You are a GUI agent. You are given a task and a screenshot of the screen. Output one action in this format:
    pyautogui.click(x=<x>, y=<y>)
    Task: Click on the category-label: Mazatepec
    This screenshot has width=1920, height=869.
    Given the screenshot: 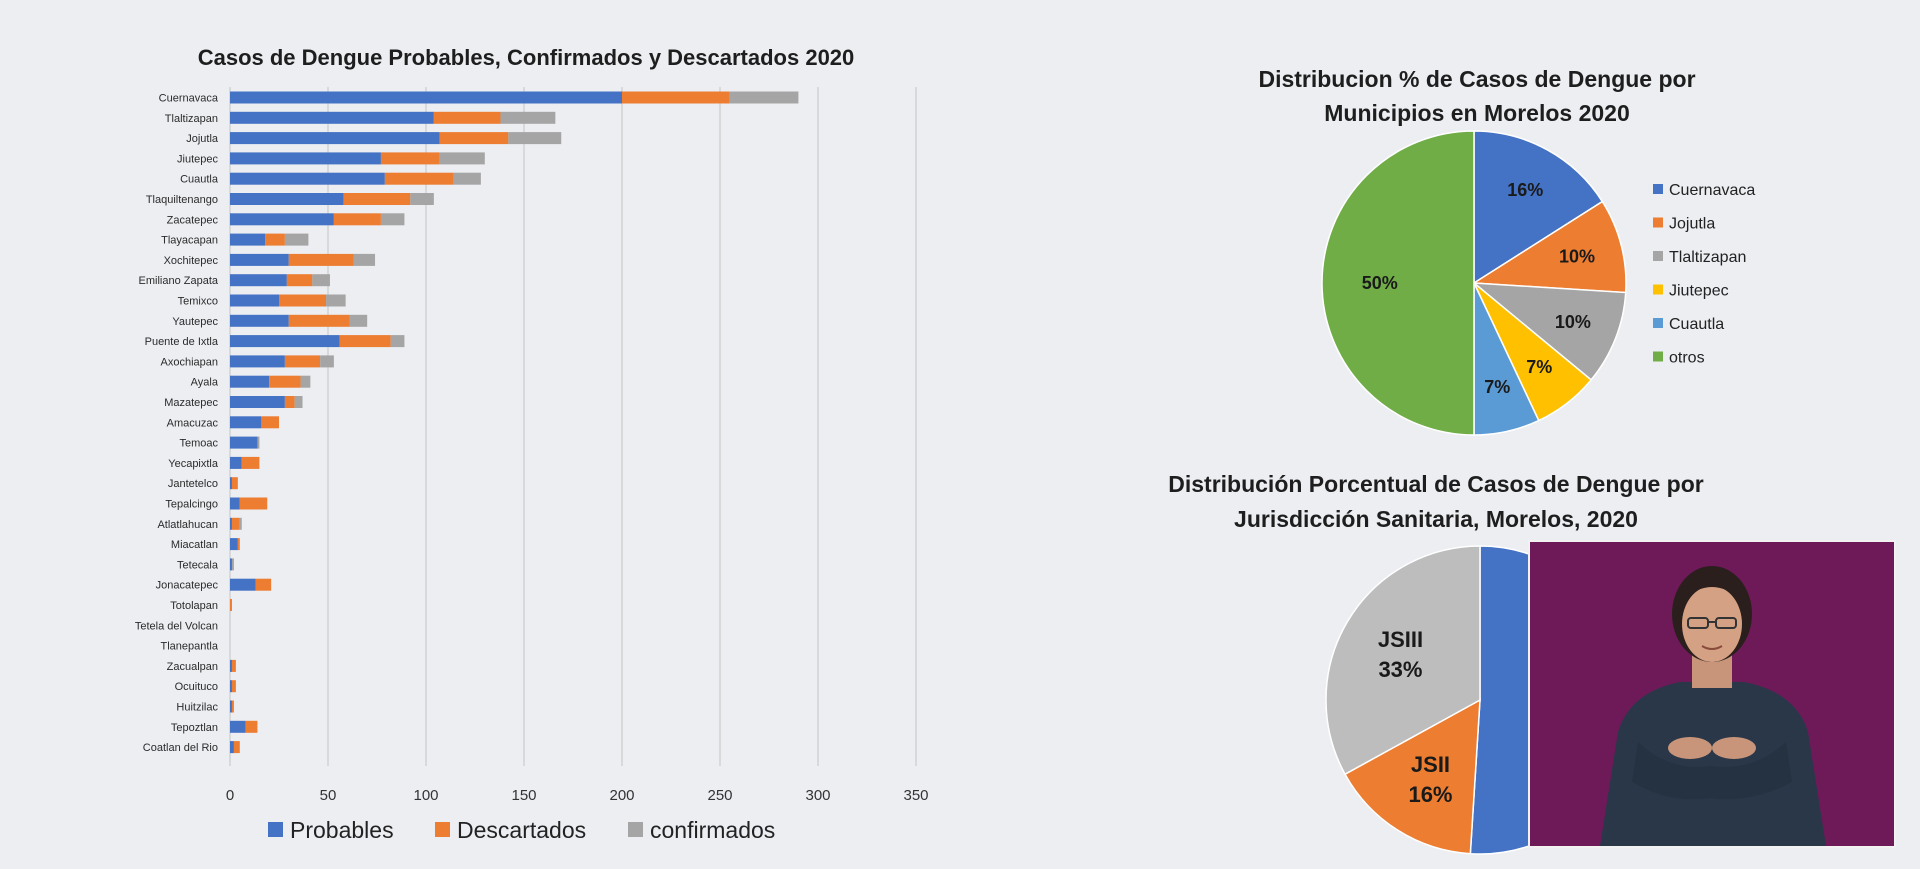 What is the action you would take?
    pyautogui.click(x=191, y=403)
    